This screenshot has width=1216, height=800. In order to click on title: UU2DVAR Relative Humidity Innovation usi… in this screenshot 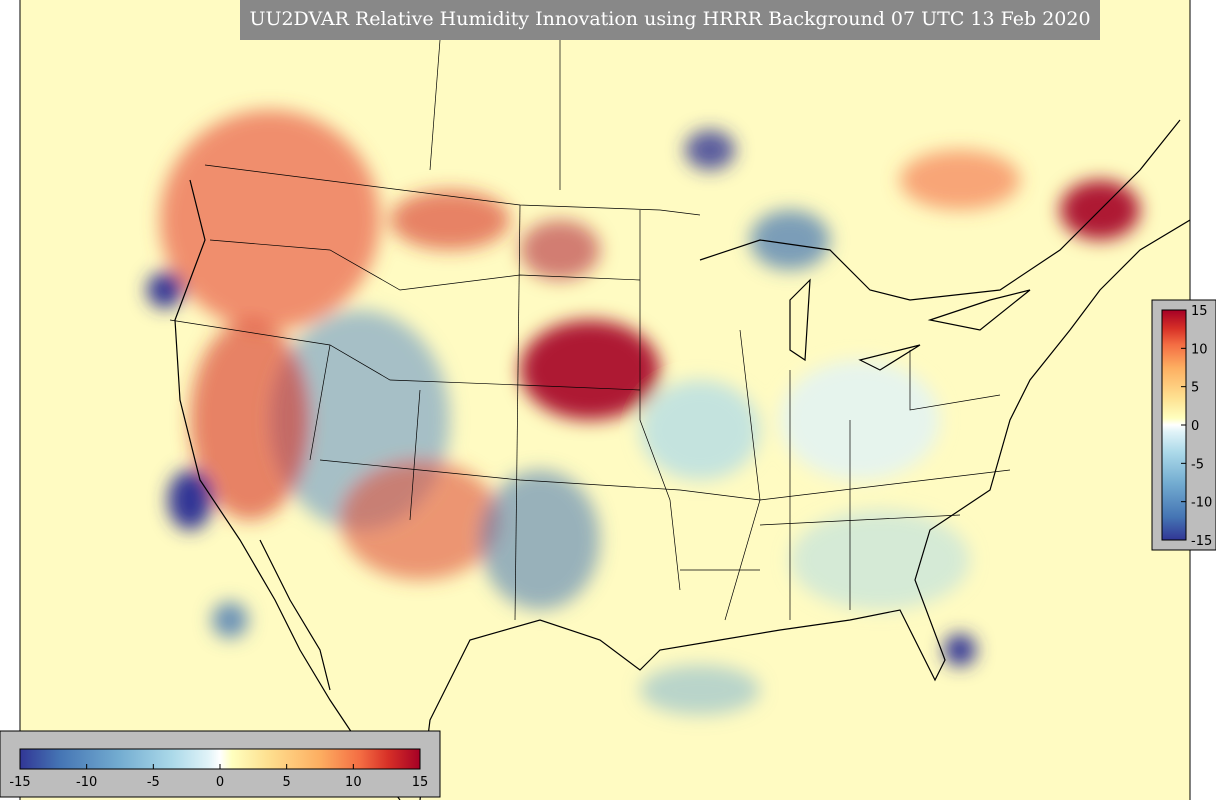, I will do `click(669, 19)`.